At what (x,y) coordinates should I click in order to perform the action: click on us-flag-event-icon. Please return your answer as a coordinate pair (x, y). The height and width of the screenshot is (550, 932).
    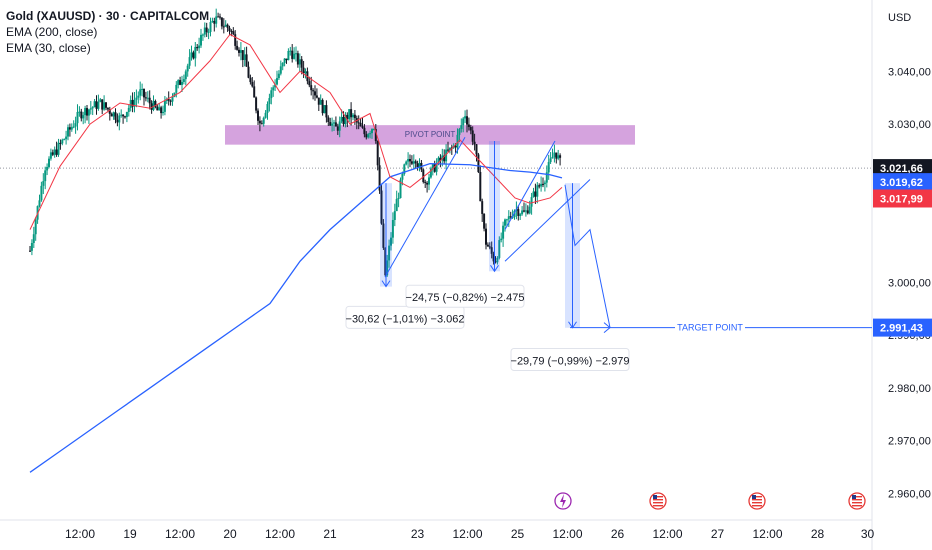
    Looking at the image, I should click on (658, 501).